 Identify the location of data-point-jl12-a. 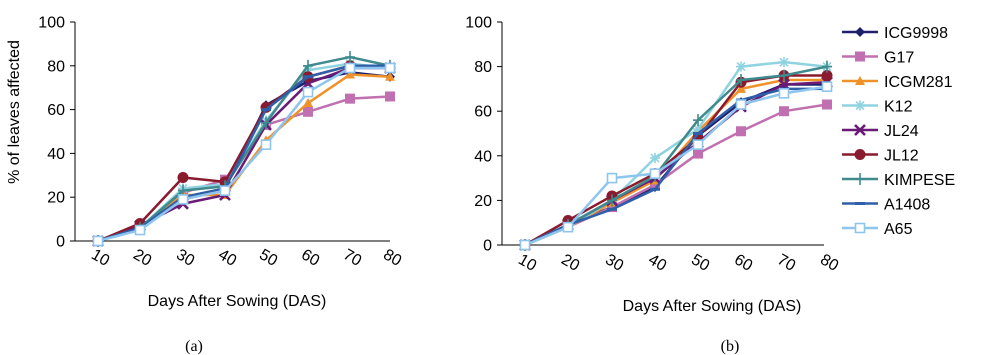
(183, 177).